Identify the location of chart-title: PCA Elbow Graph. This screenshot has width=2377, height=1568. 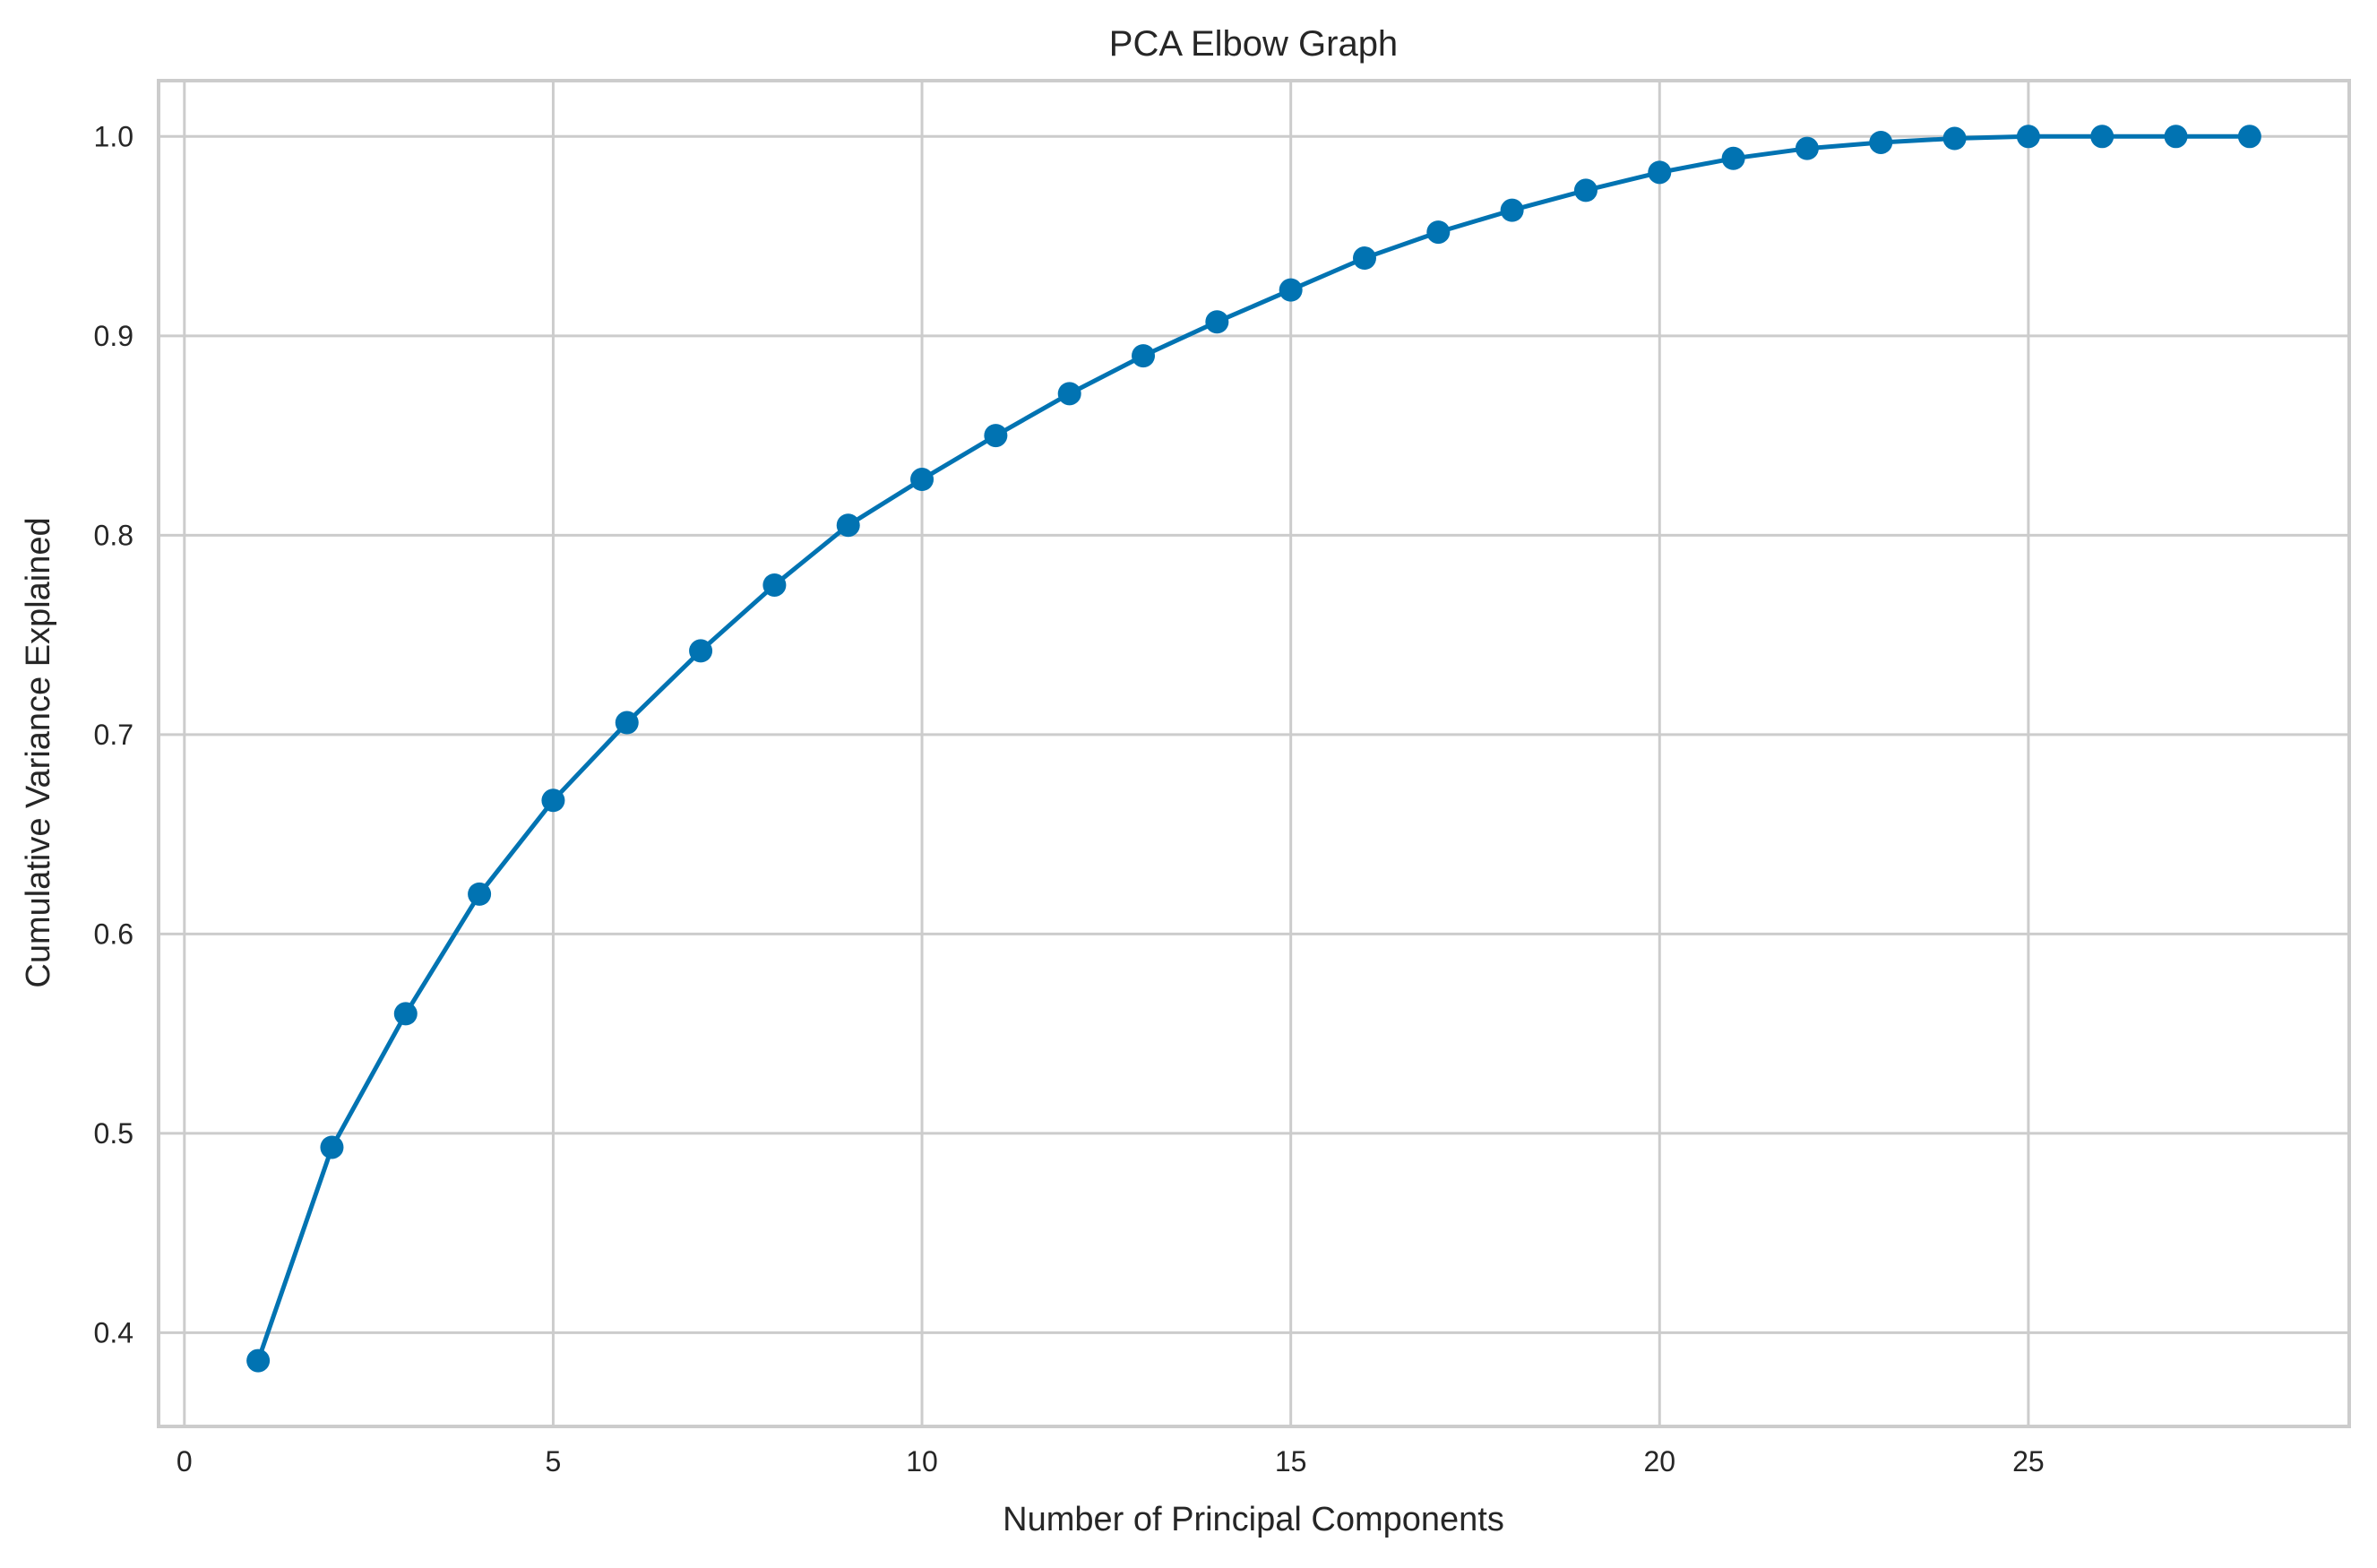
(1253, 44).